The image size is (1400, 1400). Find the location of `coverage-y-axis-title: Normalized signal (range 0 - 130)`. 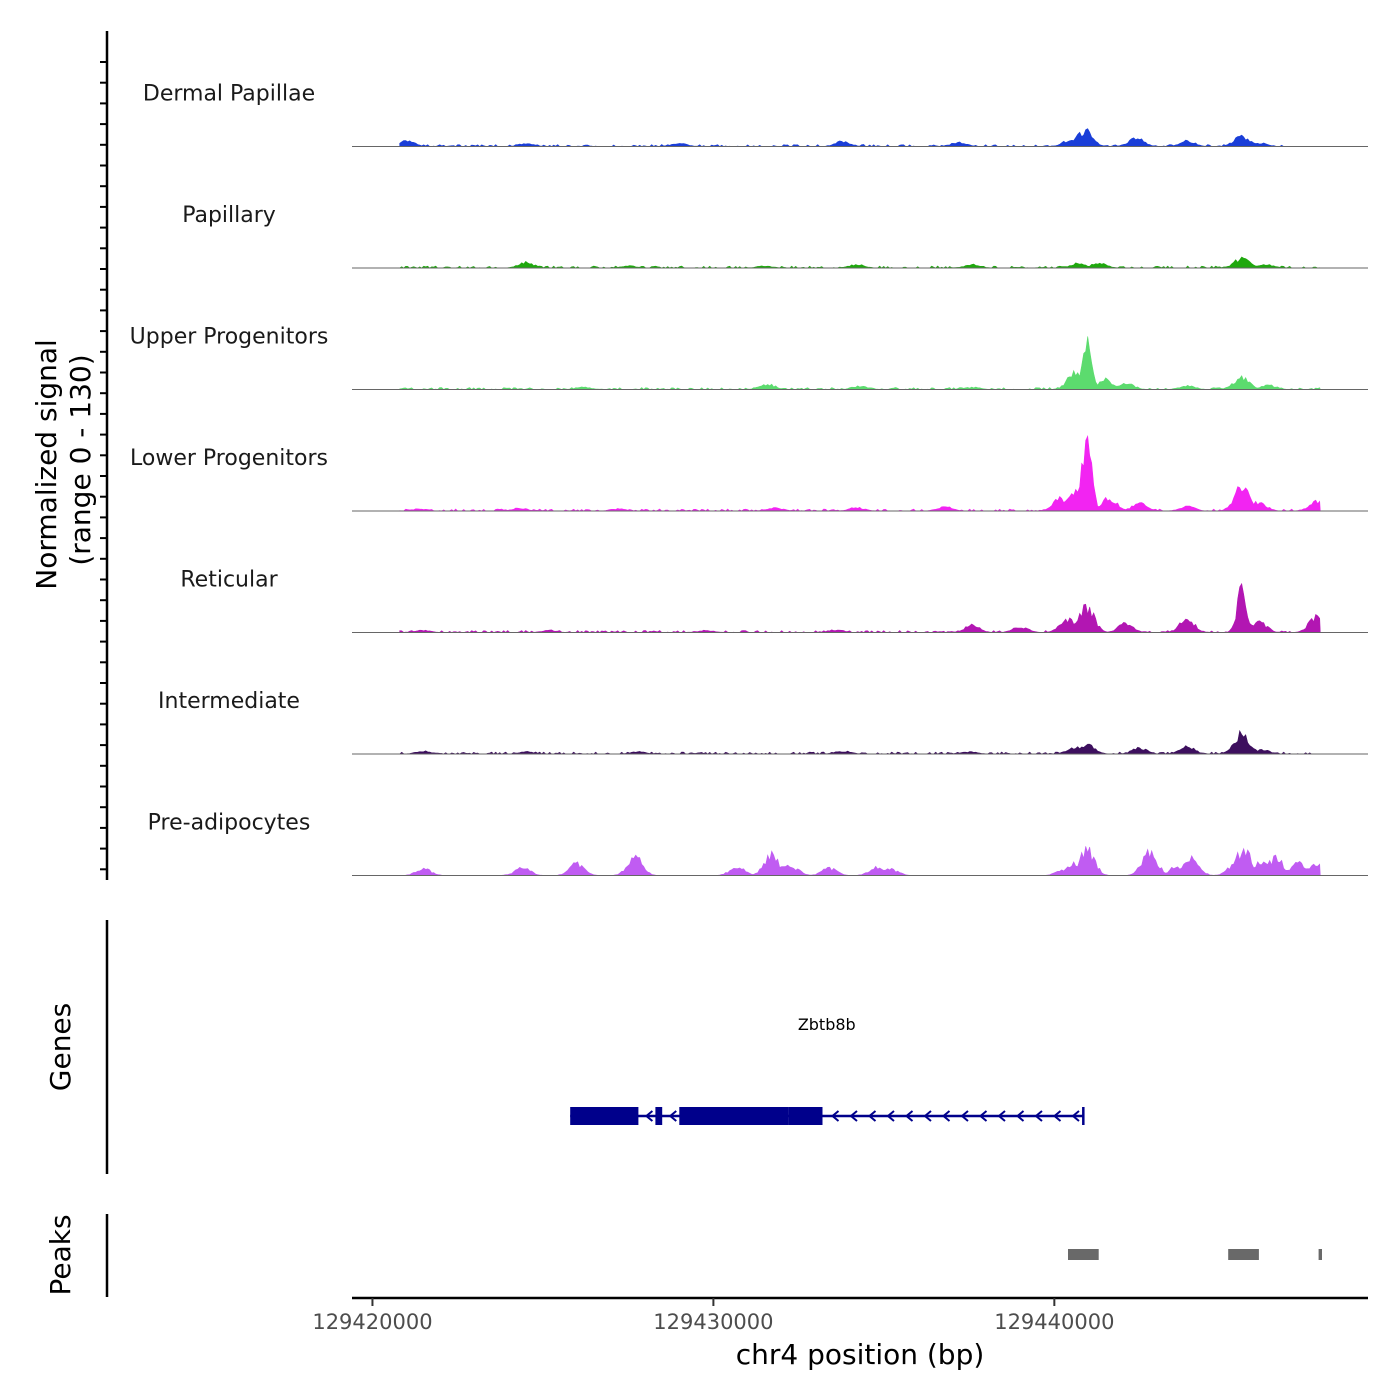

coverage-y-axis-title: Normalized signal (range 0 - 130) is located at coordinates (63, 459).